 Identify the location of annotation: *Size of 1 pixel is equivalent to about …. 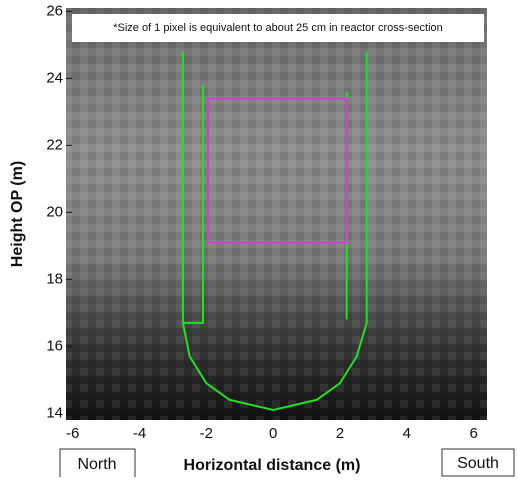
(278, 28).